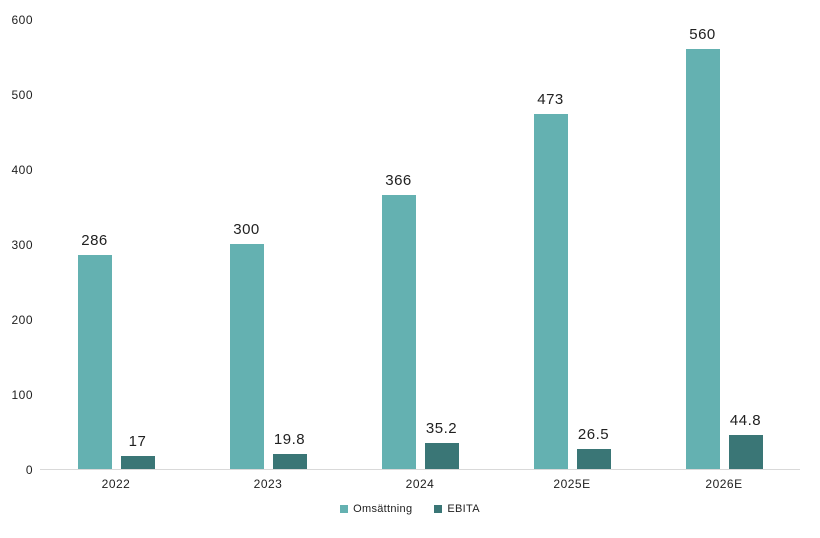  What do you see at coordinates (116, 484) in the screenshot?
I see `x-tick-label-2022: 2022` at bounding box center [116, 484].